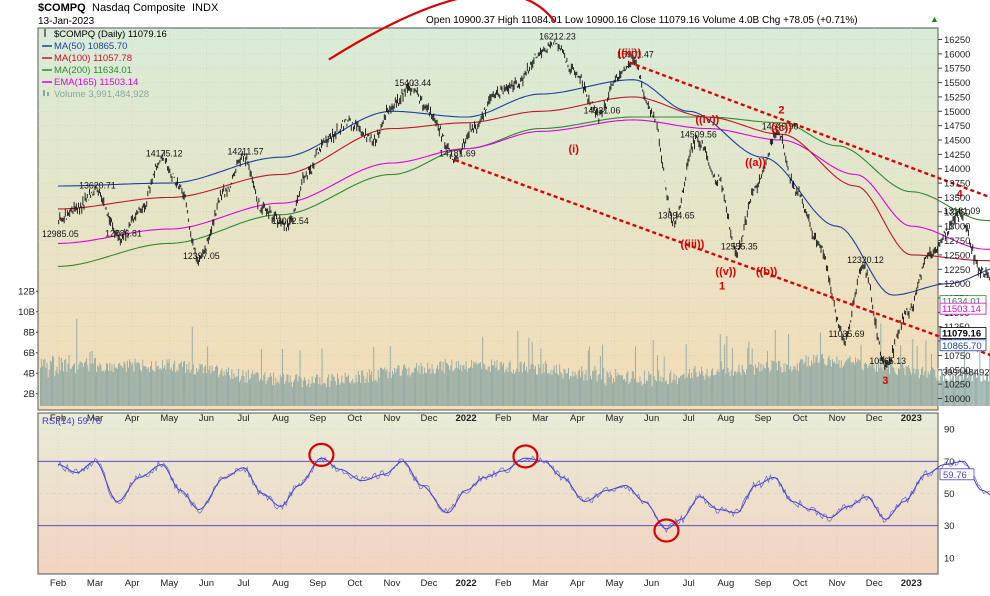  Describe the element at coordinates (243, 418) in the screenshot. I see `month-label: Jul` at that location.